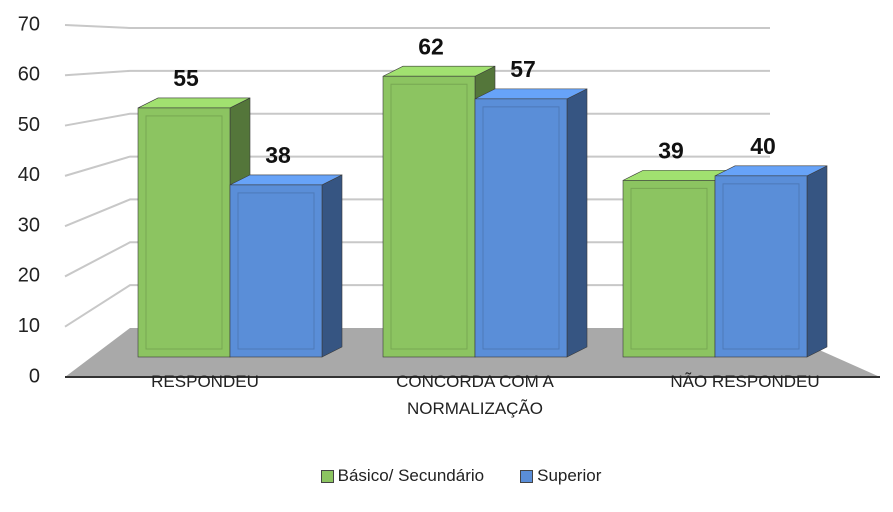 Image resolution: width=893 pixels, height=512 pixels. Describe the element at coordinates (278, 155) in the screenshot. I see `data-label: 38` at that location.